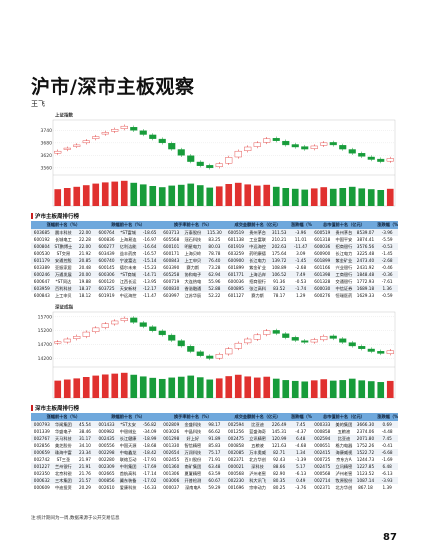 The height and width of the screenshot is (552, 427). Describe the element at coordinates (344, 281) in the screenshot. I see `table-cell: 交通银行` at that location.